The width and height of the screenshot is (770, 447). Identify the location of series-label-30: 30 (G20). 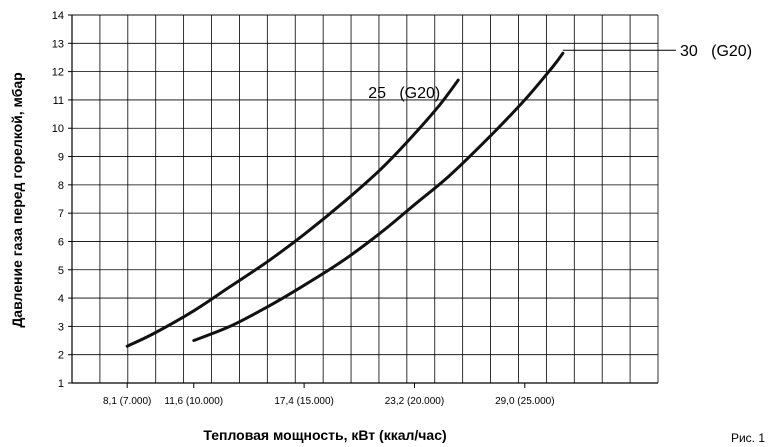
(716, 51).